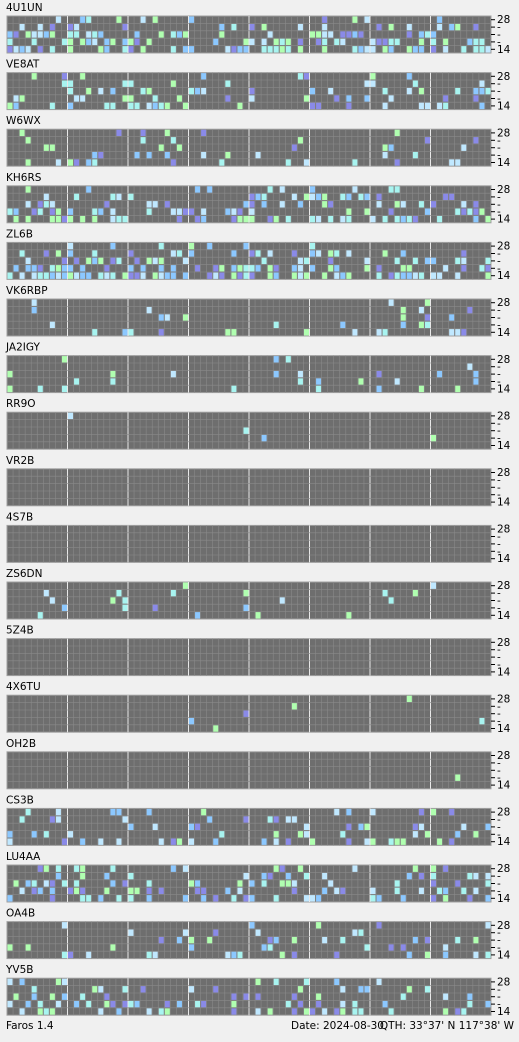  I want to click on station-name: RR9O, so click(21, 404).